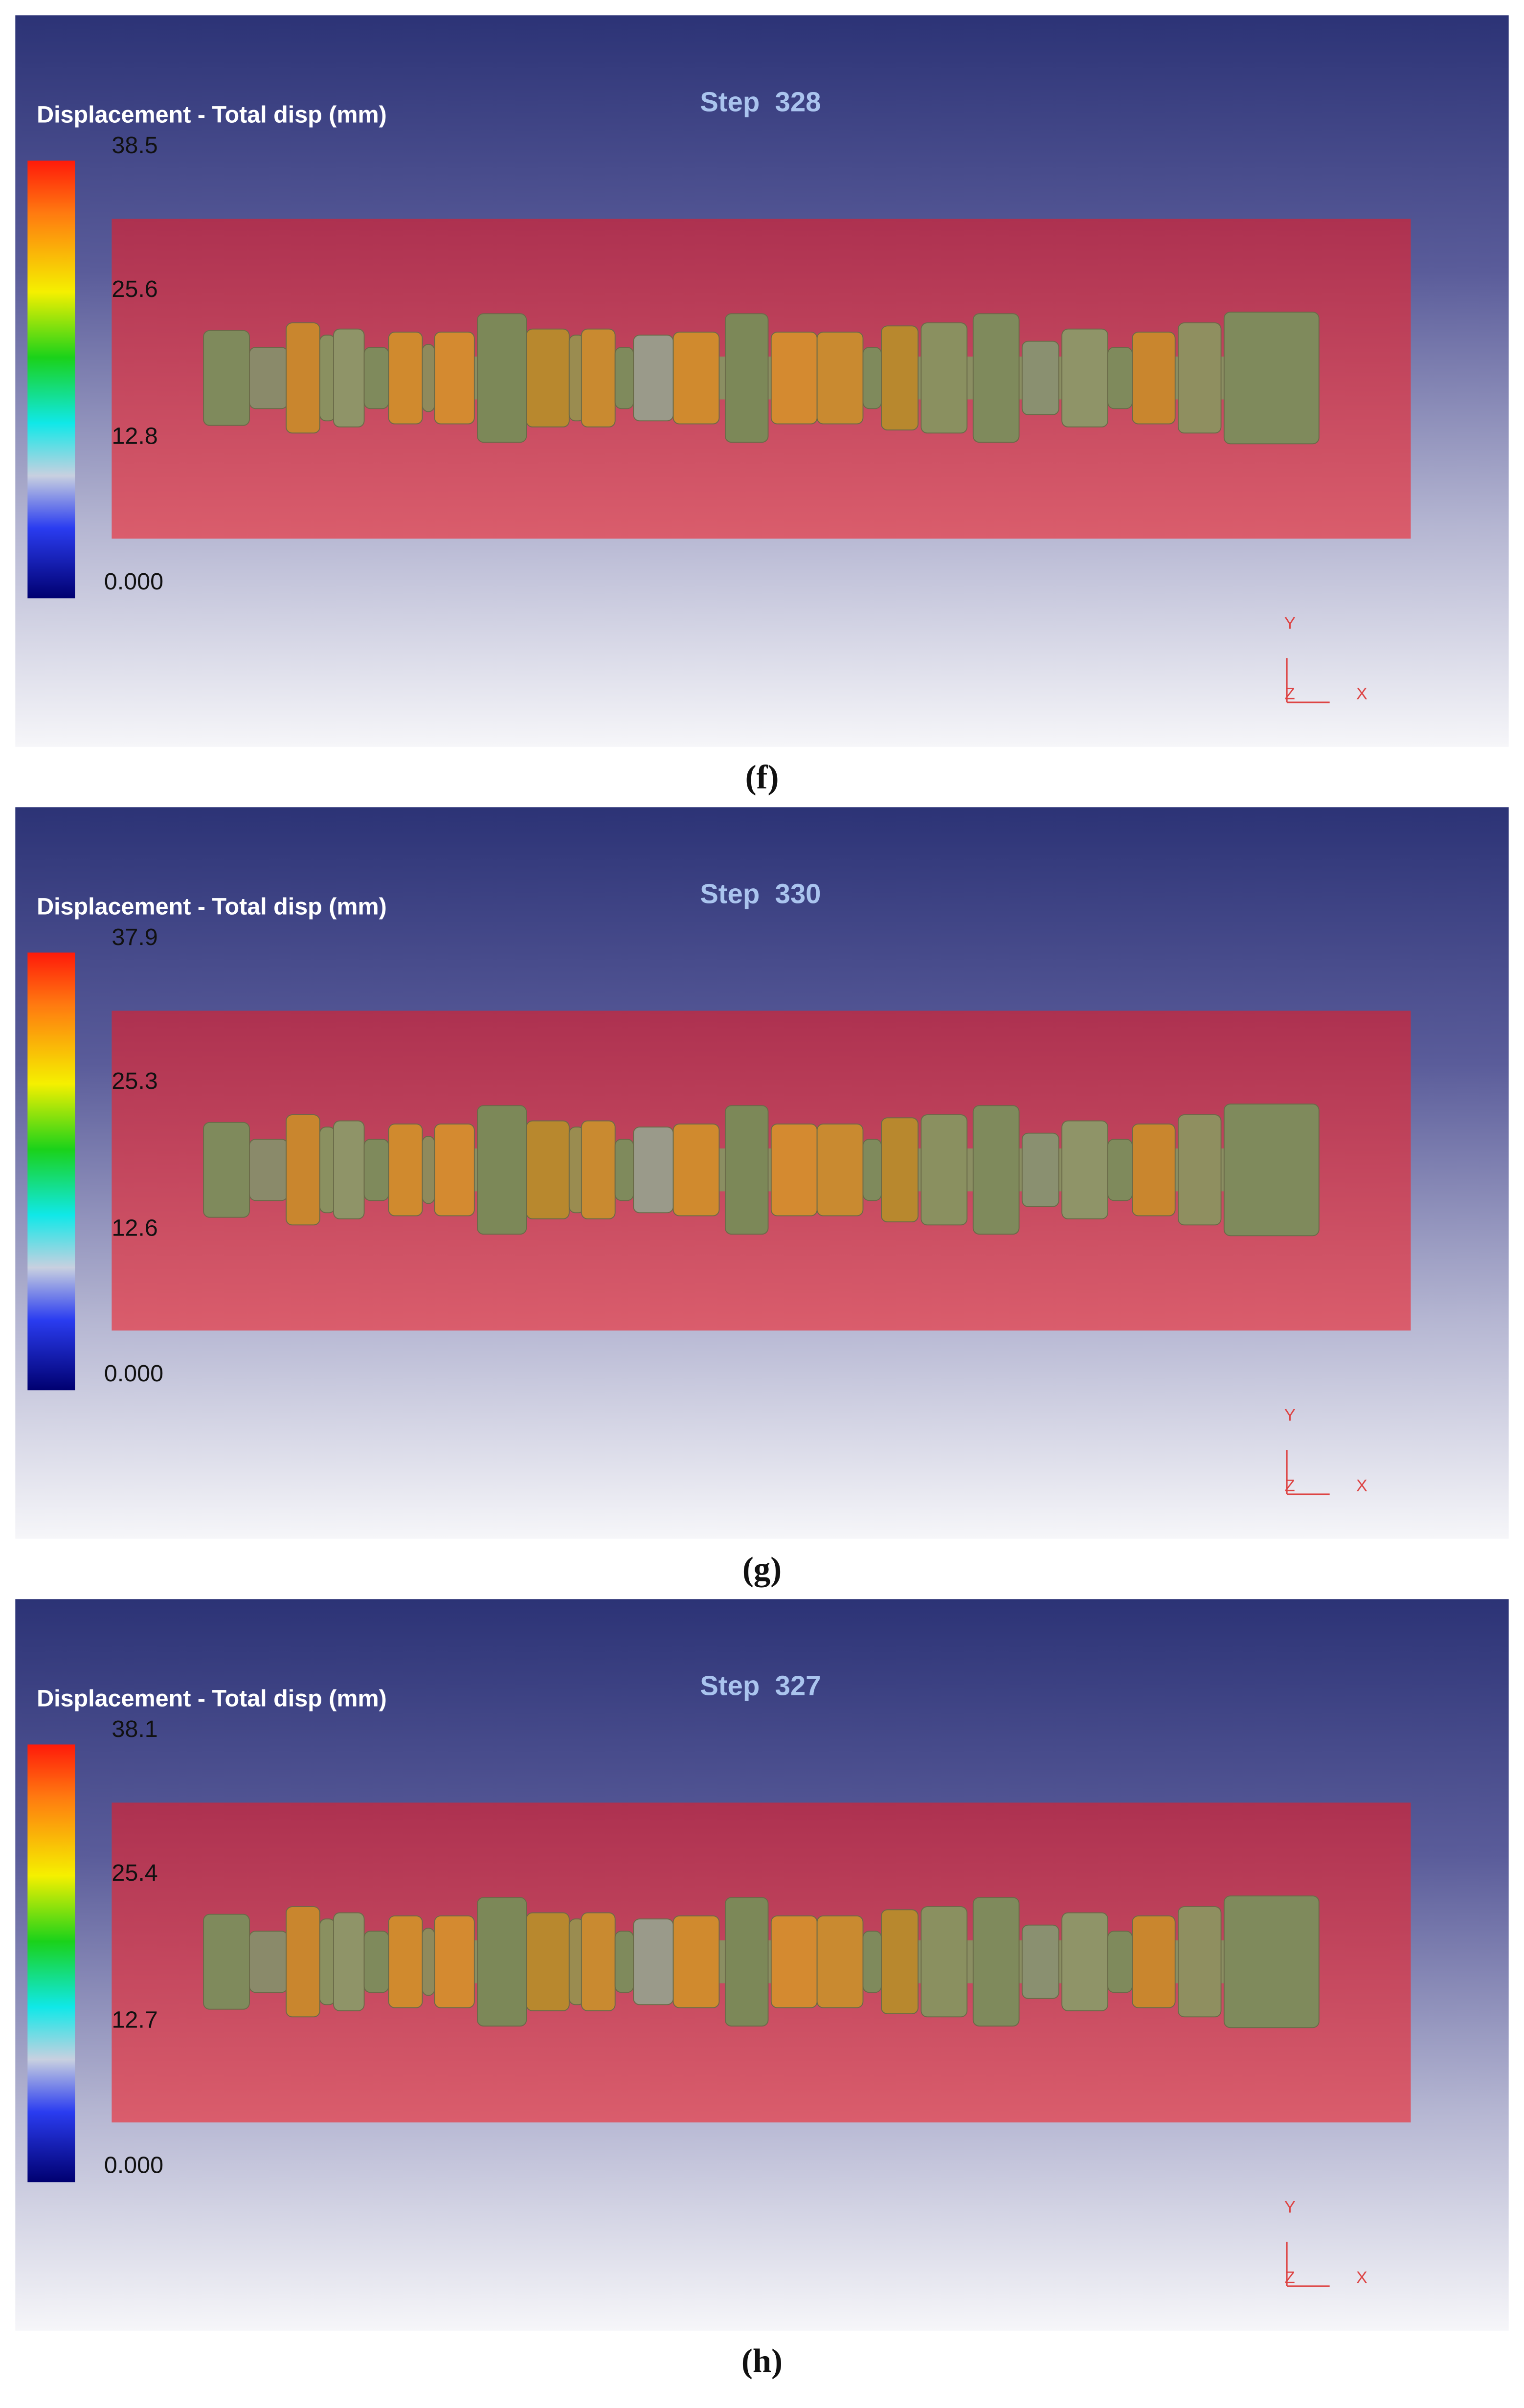 This screenshot has width=1524, height=2408. What do you see at coordinates (134, 1729) in the screenshot?
I see `scale-label: 38.1` at bounding box center [134, 1729].